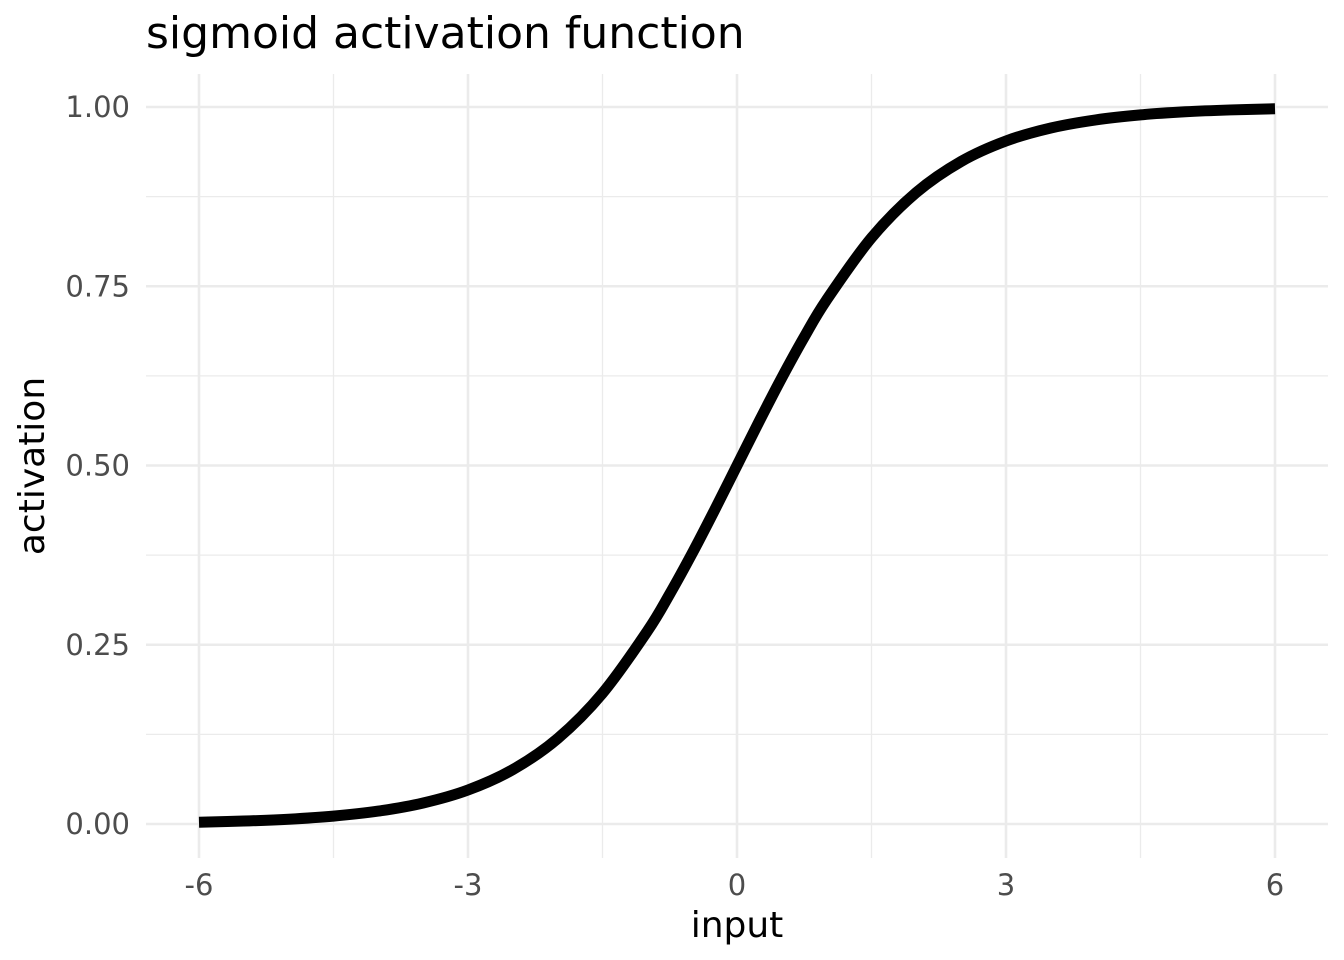  I want to click on y-tick-label: 1.00, so click(97, 107).